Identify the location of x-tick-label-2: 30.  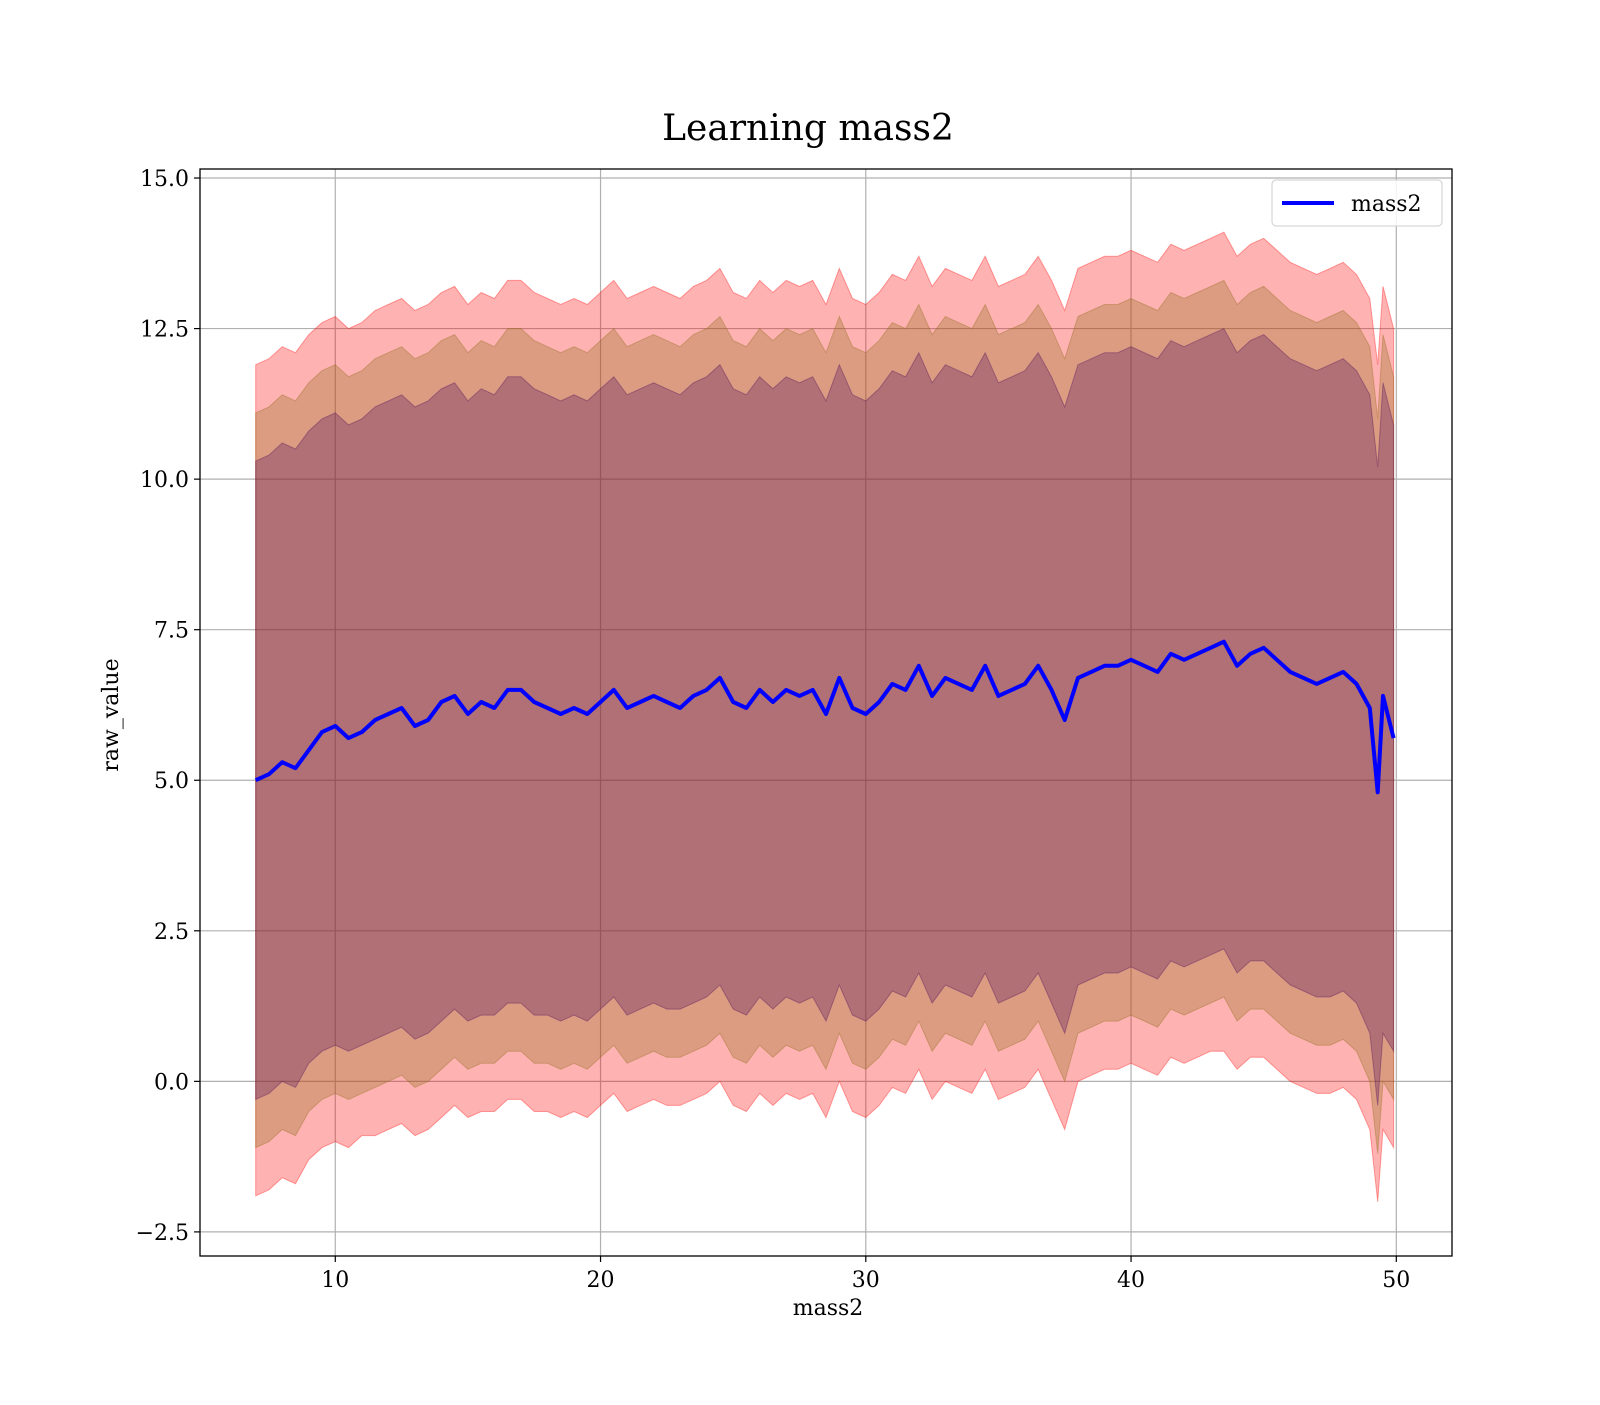
(866, 1280).